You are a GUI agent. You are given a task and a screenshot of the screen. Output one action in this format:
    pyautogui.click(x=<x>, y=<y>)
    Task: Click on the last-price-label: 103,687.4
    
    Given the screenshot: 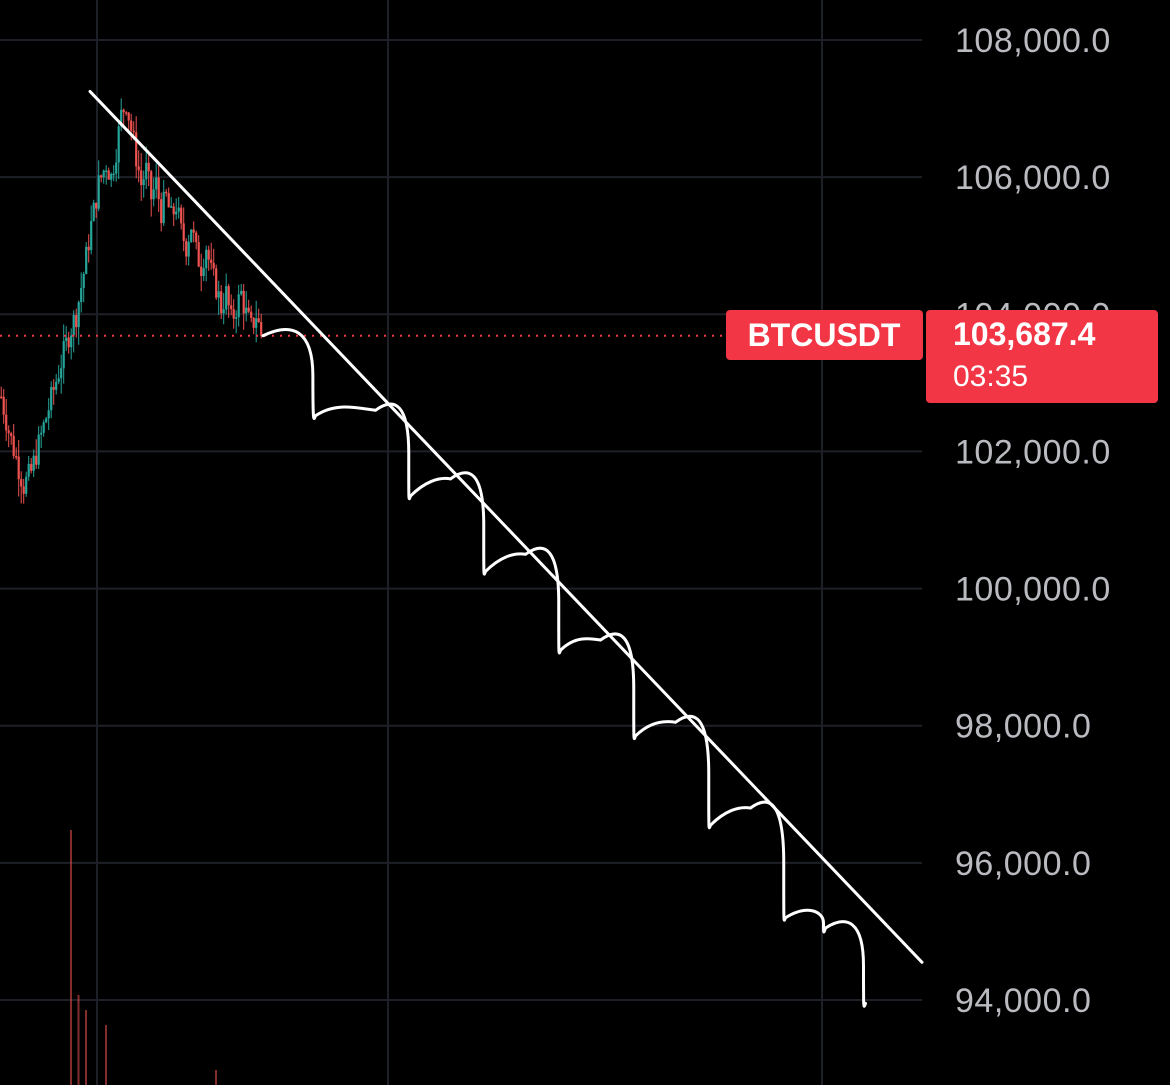 What is the action you would take?
    pyautogui.click(x=1024, y=334)
    